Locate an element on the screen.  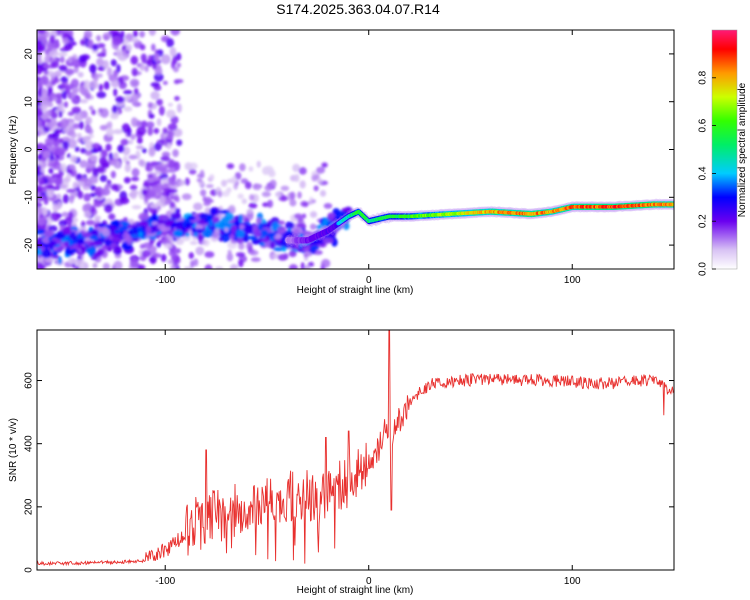
snr-x-tick-label: -100 is located at coordinates (165, 581).